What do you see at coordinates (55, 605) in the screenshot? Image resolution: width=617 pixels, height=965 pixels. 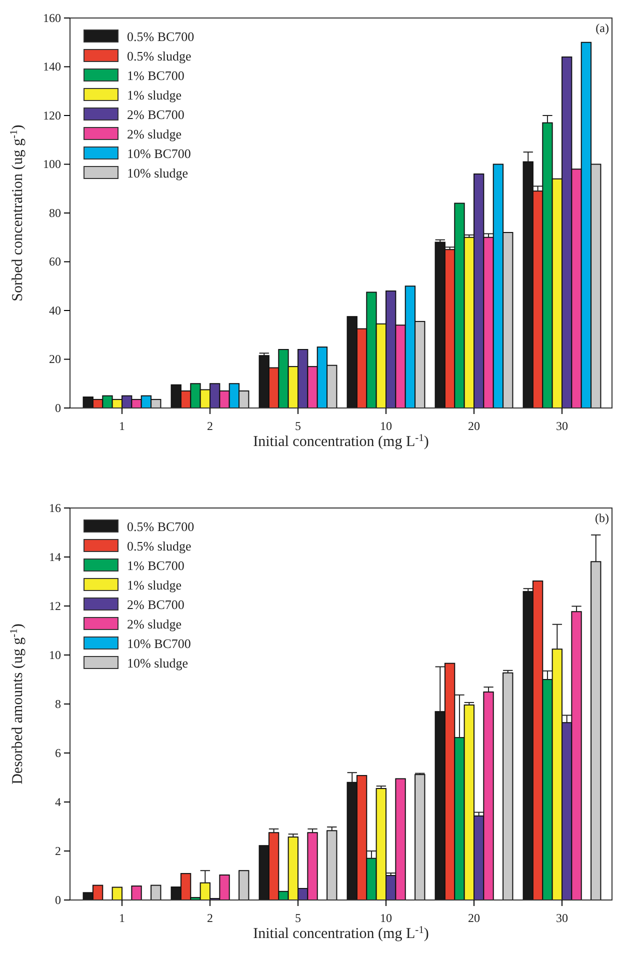 I see `y-tick-label: 12` at bounding box center [55, 605].